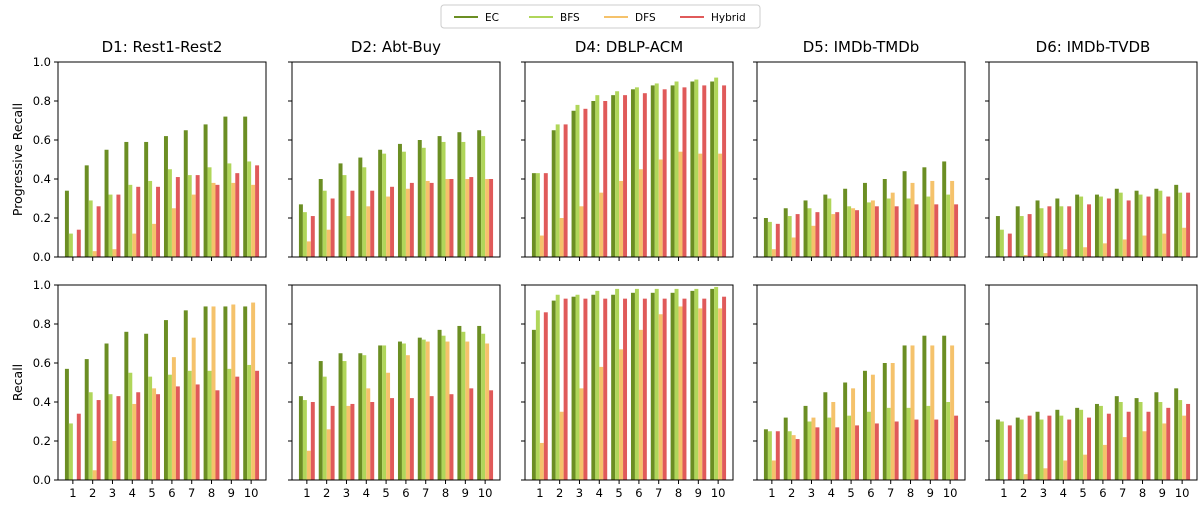 The image size is (1199, 508). I want to click on legend-label-hybrid: Hybrid, so click(728, 18).